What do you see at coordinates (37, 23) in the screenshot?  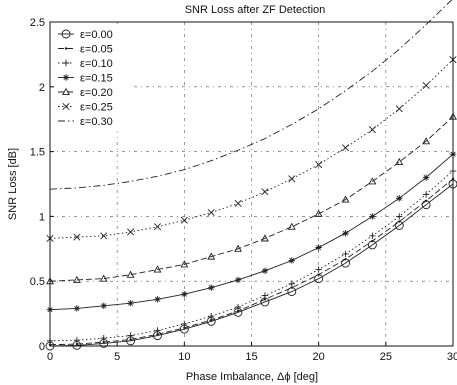 I see `y-tick-label: 2.5` at bounding box center [37, 23].